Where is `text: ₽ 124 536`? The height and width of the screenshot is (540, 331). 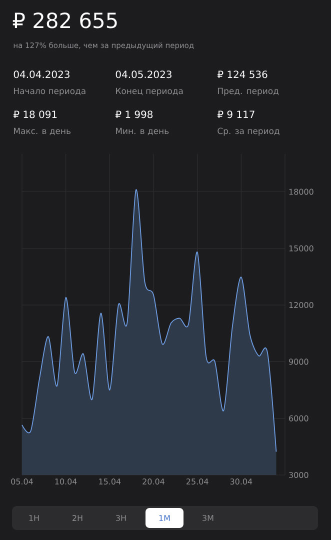
text: ₽ 124 536 is located at coordinates (243, 74).